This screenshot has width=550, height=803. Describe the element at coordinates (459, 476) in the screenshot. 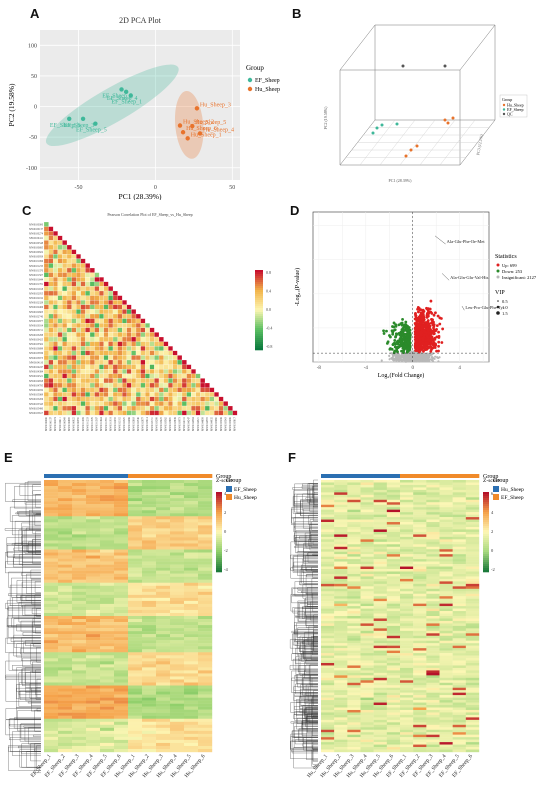

I see `group-bar-cell` at that location.